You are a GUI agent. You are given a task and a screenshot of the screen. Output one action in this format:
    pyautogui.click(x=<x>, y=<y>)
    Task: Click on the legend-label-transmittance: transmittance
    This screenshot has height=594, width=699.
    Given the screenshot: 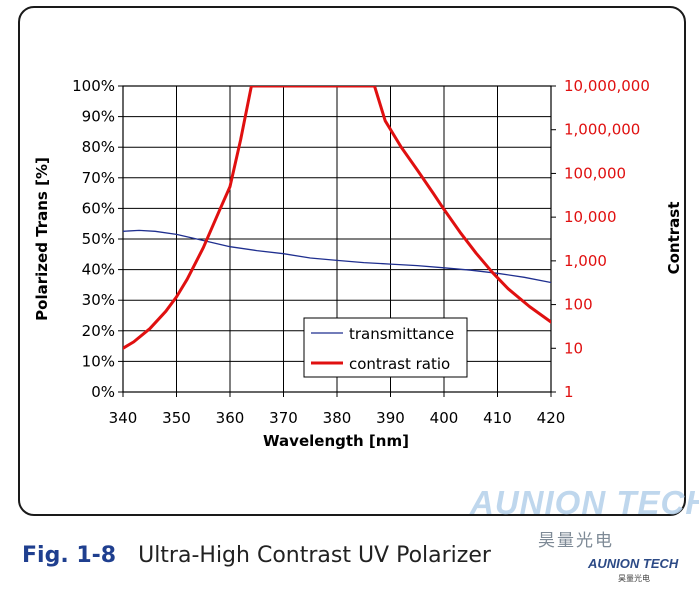 What is the action you would take?
    pyautogui.click(x=401, y=334)
    